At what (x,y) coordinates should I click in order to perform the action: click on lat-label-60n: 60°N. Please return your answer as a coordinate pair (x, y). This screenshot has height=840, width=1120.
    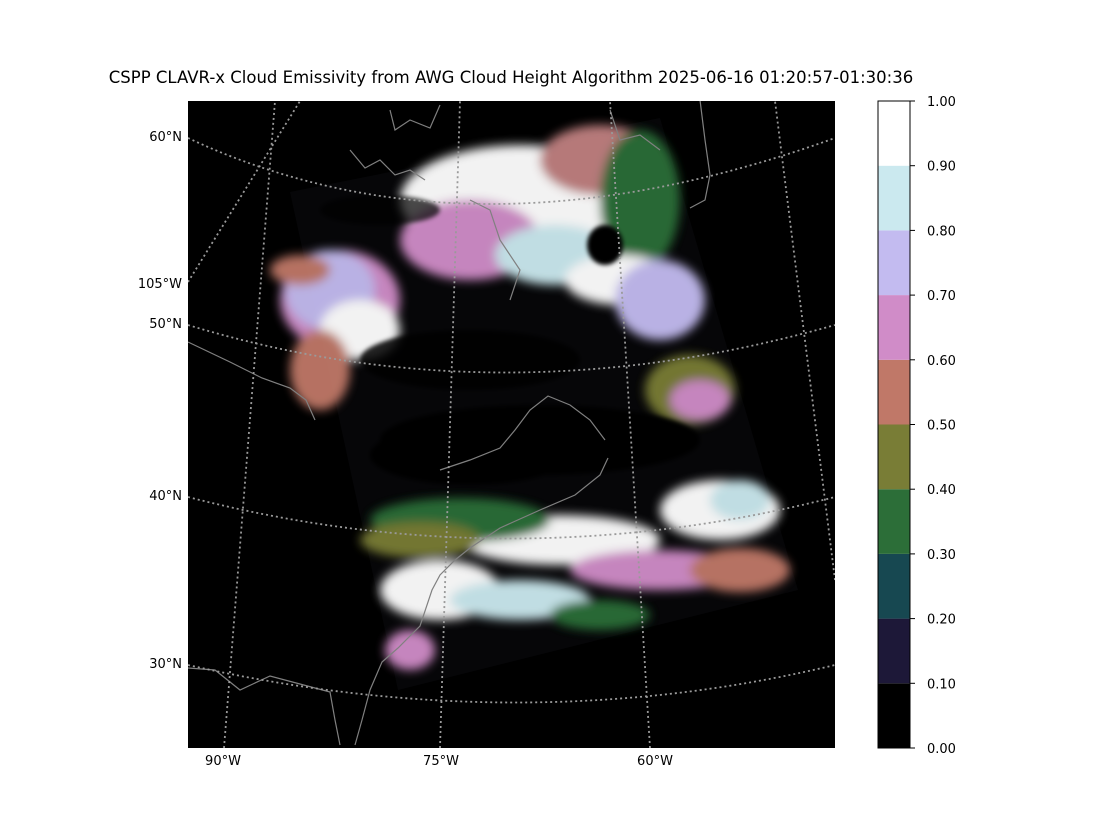
    Looking at the image, I should click on (165, 137).